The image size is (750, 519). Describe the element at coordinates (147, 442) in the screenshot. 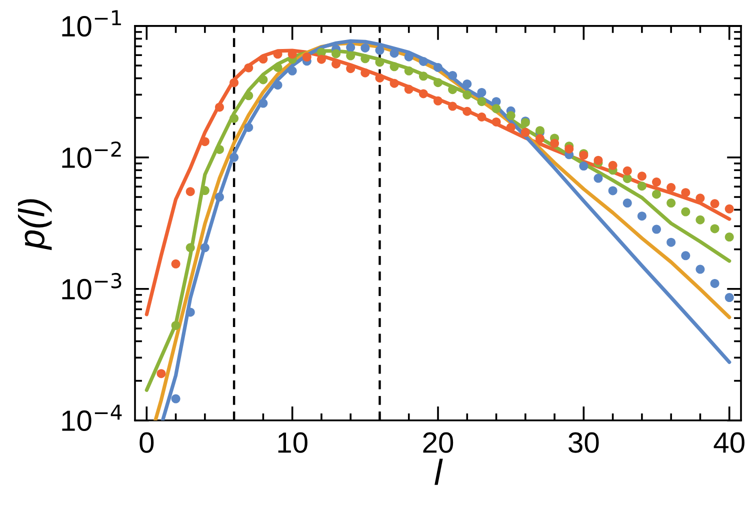

I see `x-tick-label: 0` at that location.